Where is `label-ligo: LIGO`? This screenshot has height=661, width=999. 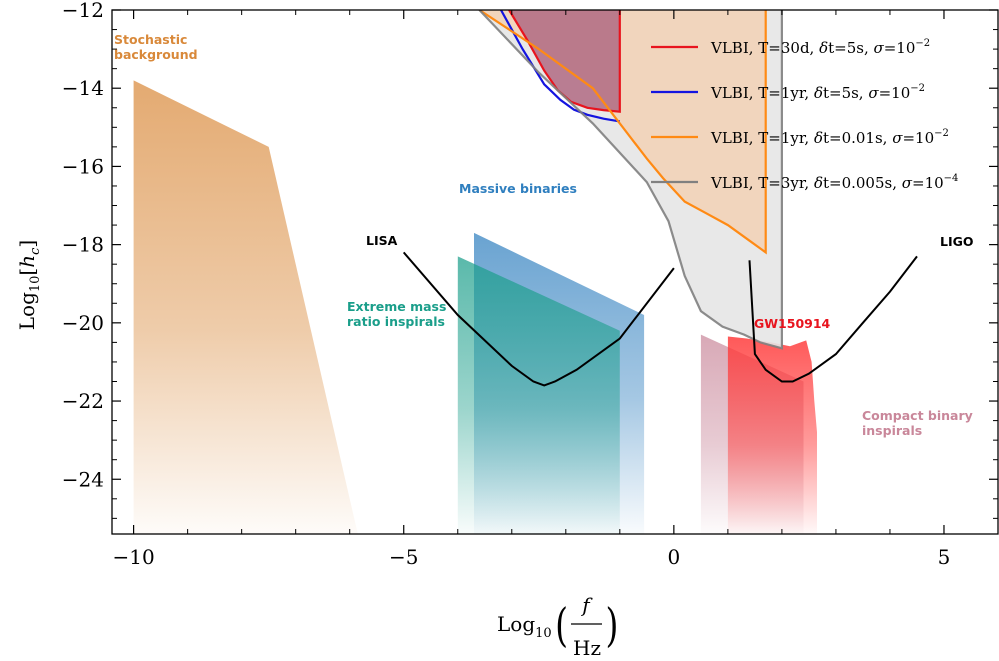
label-ligo: LIGO is located at coordinates (957, 241).